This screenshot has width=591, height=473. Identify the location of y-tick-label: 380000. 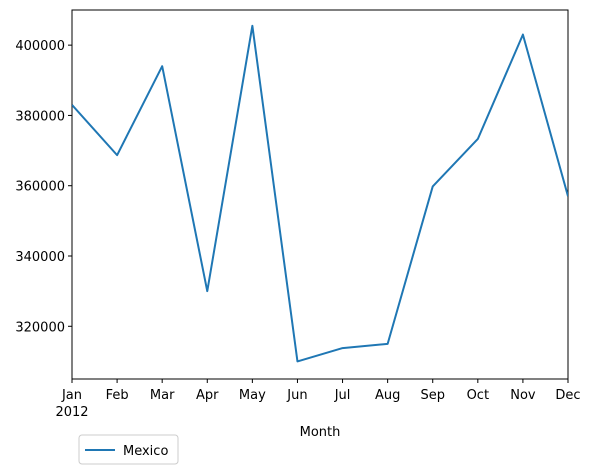
(40, 116).